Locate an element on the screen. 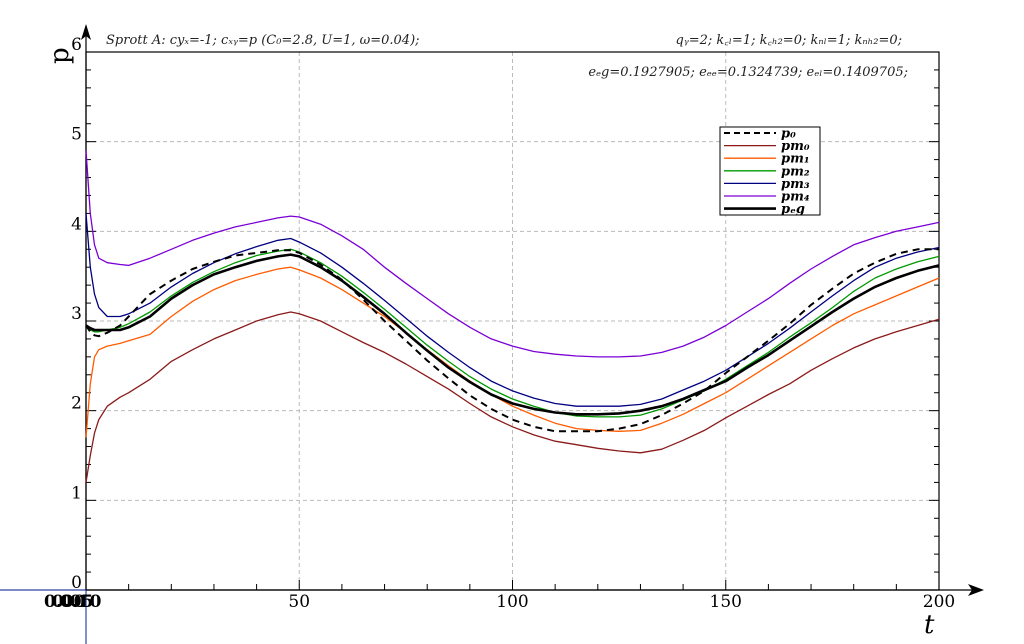 Image resolution: width=1024 pixels, height=644 pixels. y-tick-label: 3 is located at coordinates (76, 314).